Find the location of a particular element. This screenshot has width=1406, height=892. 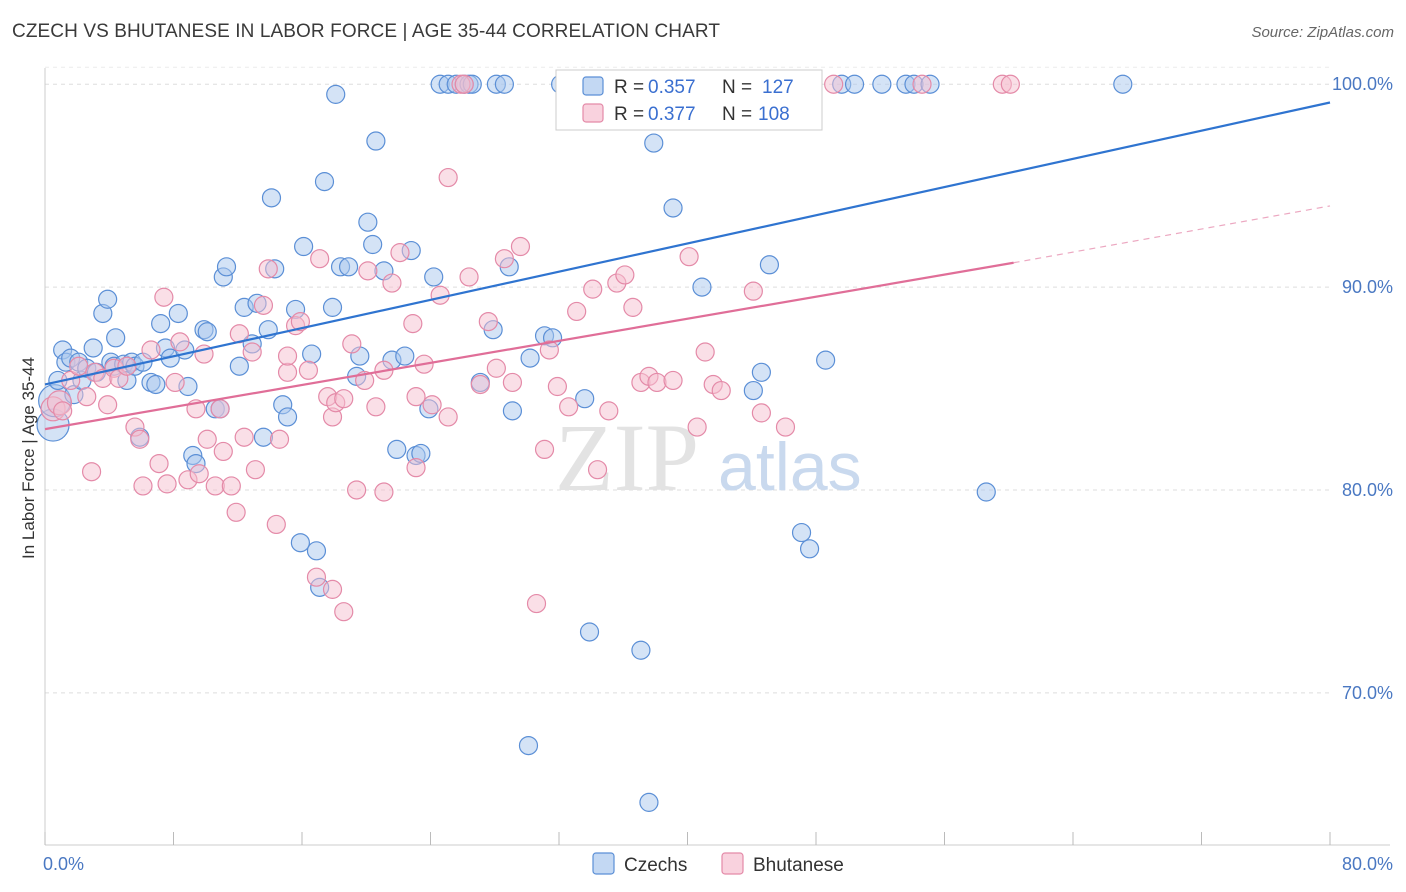

series-legend: Czechs Bhutanese is located at coordinates (718, 864).